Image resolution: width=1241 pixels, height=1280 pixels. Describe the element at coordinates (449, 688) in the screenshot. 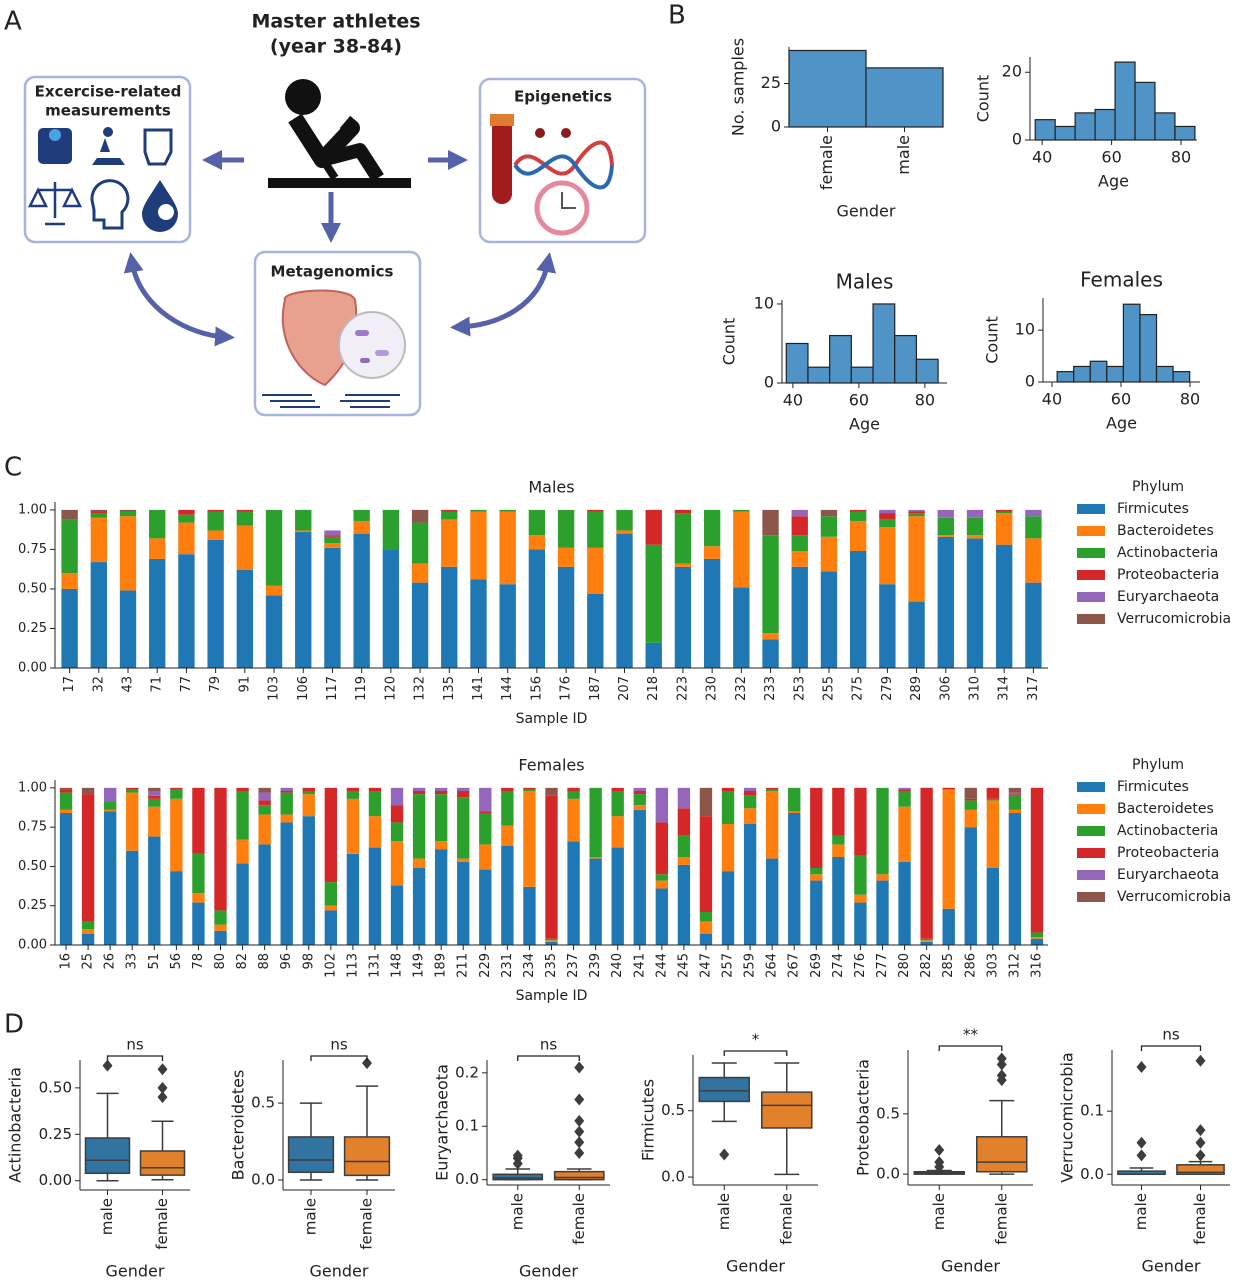

I see `x-tick-label: 135` at that location.